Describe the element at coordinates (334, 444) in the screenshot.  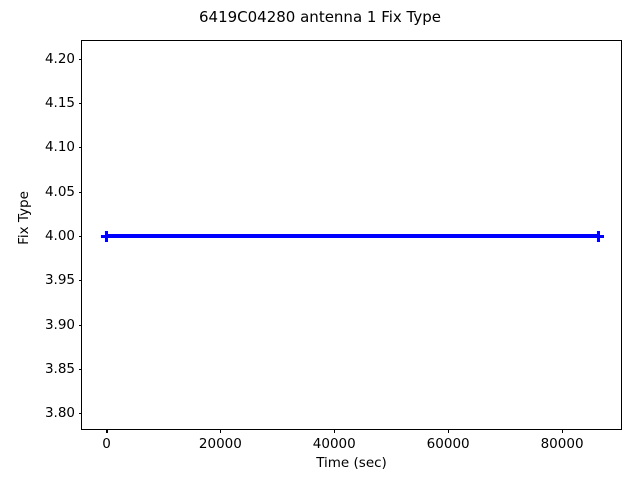
I see `x-tick-label: 40000` at that location.